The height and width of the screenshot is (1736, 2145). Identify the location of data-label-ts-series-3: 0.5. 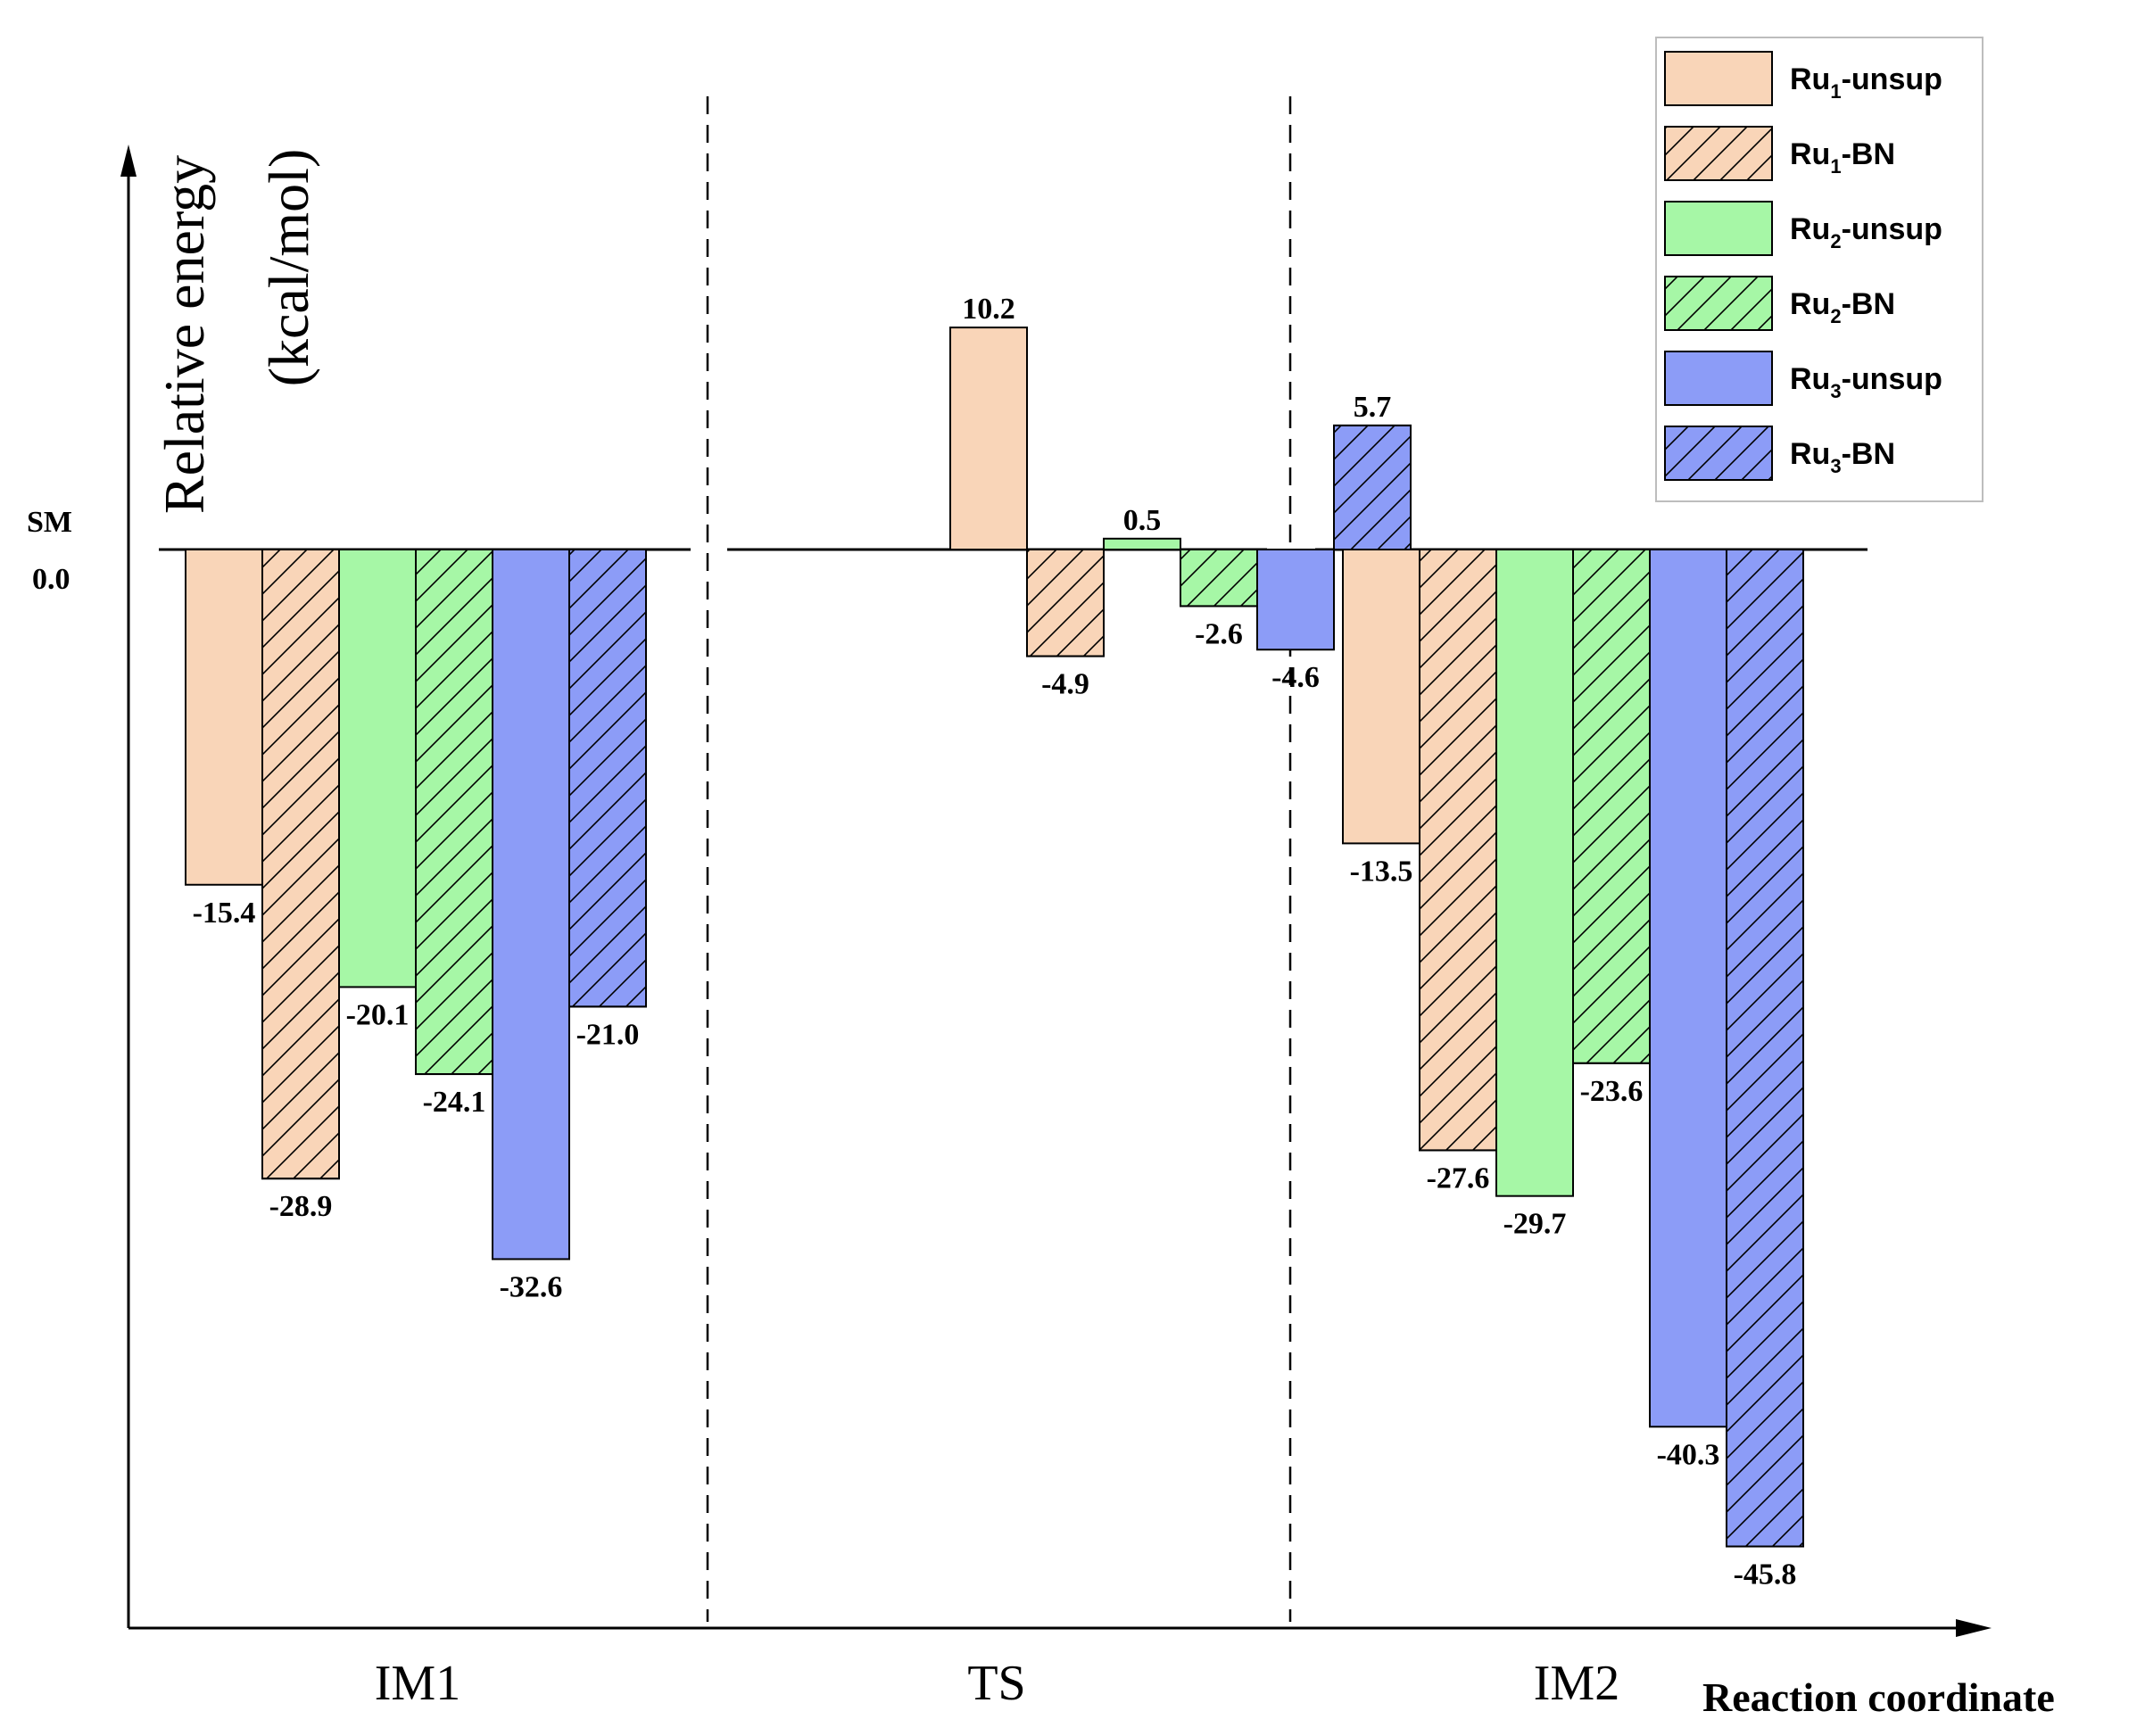
(1142, 520).